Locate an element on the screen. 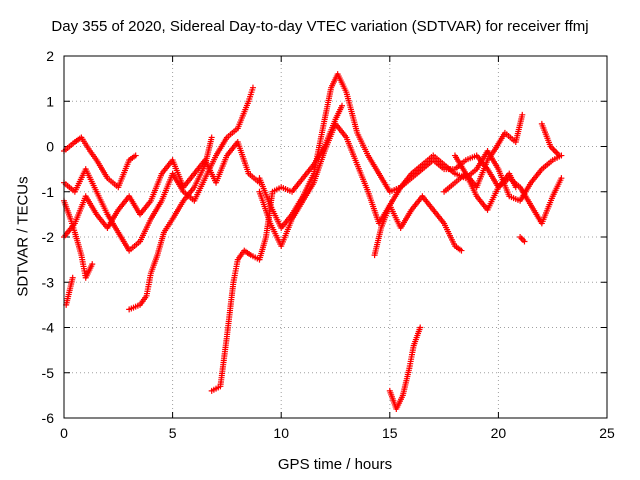  y-tick-label: 1 is located at coordinates (50, 101).